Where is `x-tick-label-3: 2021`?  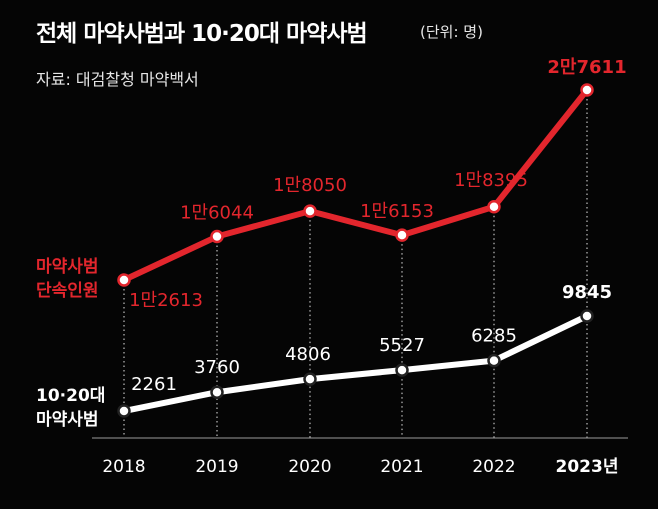 x-tick-label-3: 2021 is located at coordinates (401, 467).